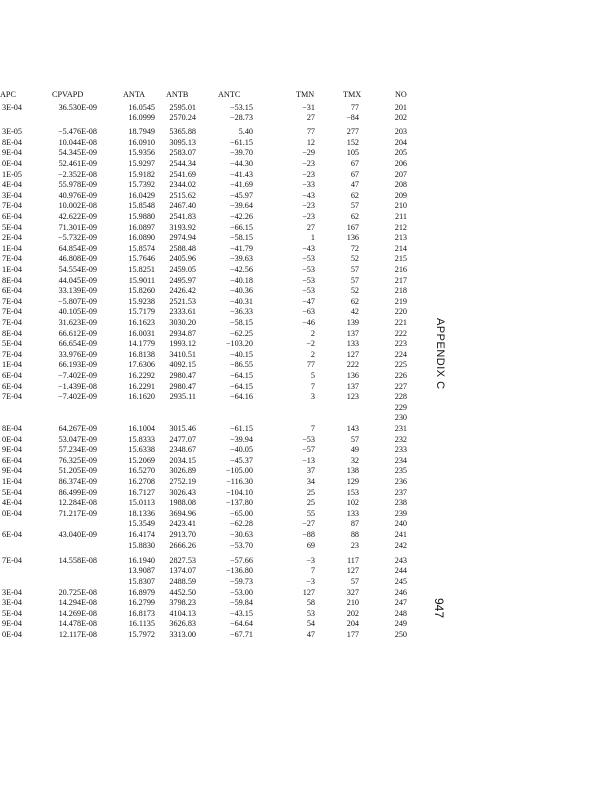  What do you see at coordinates (312, 333) in the screenshot?
I see `cell-tmn: 2` at bounding box center [312, 333].